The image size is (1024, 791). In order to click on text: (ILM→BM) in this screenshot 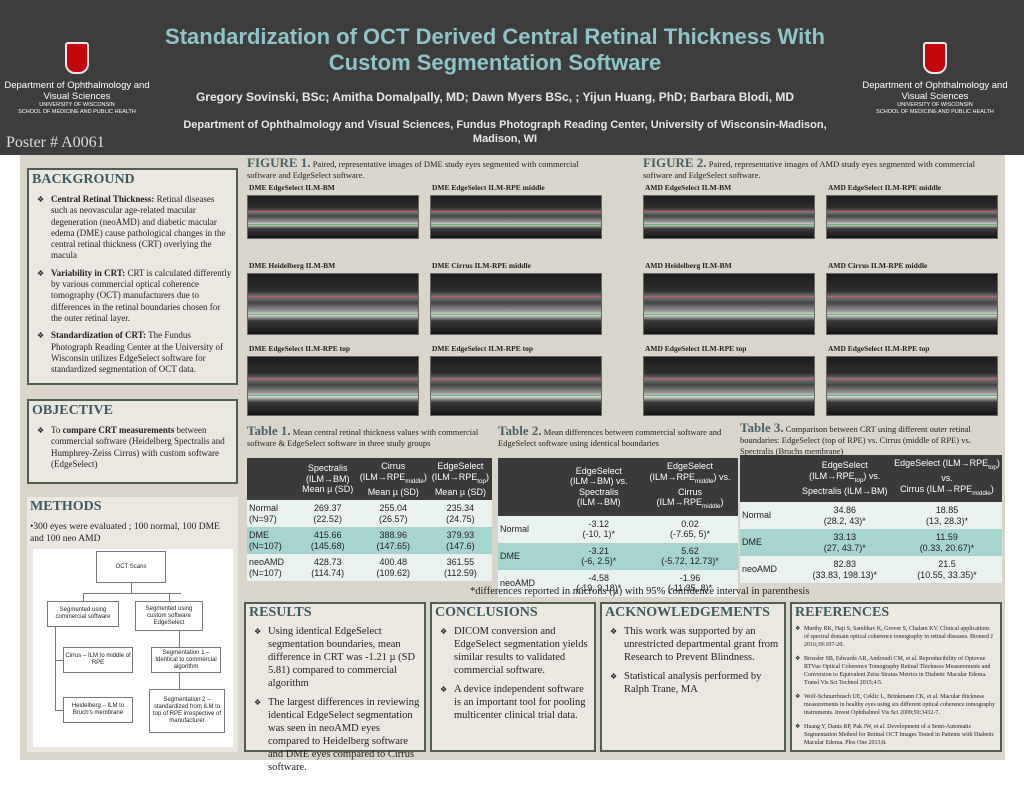, I will do `click(327, 478)`.